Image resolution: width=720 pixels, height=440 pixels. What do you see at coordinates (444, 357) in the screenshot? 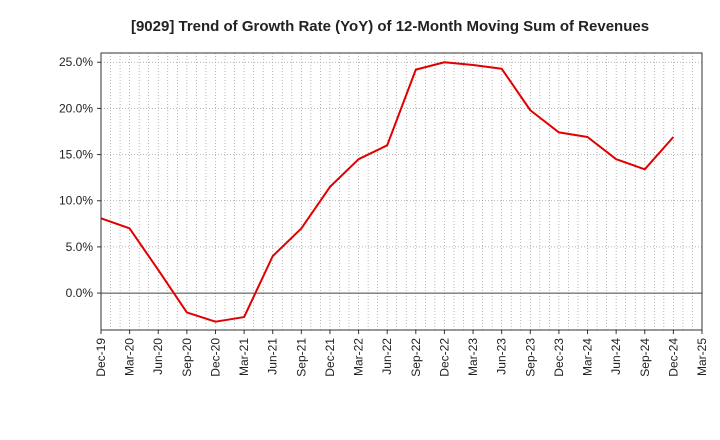
I see `x-tick-label: Dec-22` at bounding box center [444, 357].